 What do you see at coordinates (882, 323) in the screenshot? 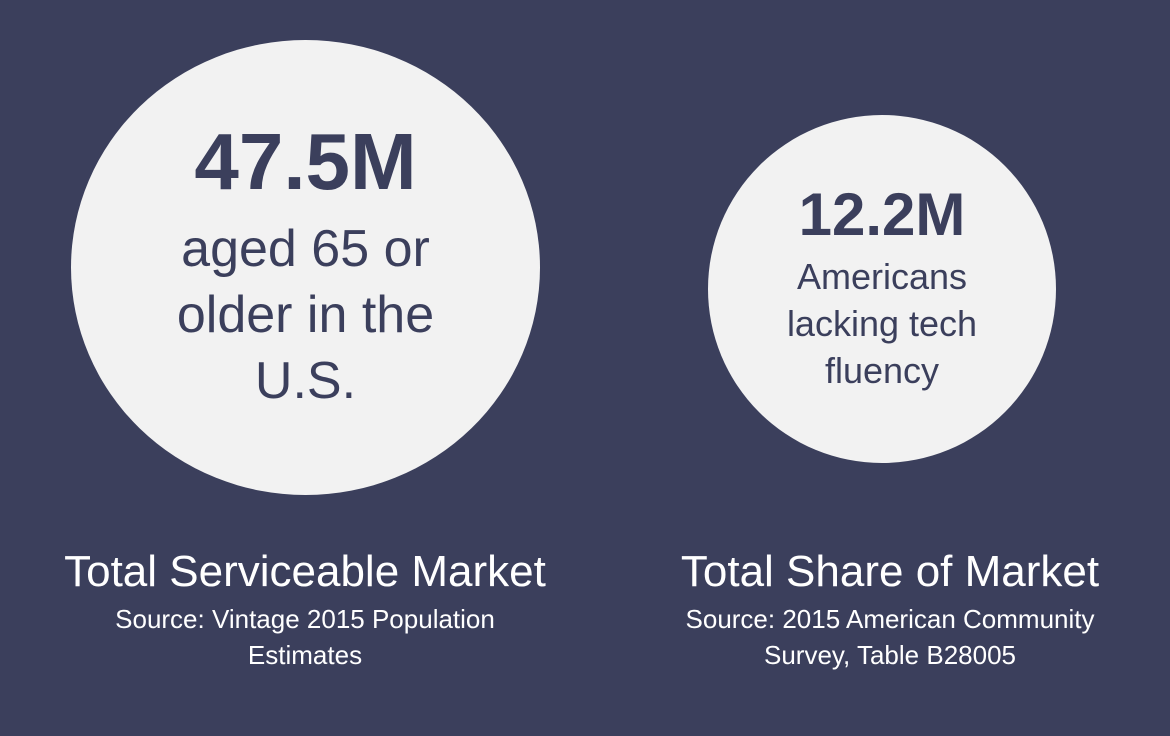
I see `share-of-market-description: Americans lacking tech fluency` at bounding box center [882, 323].